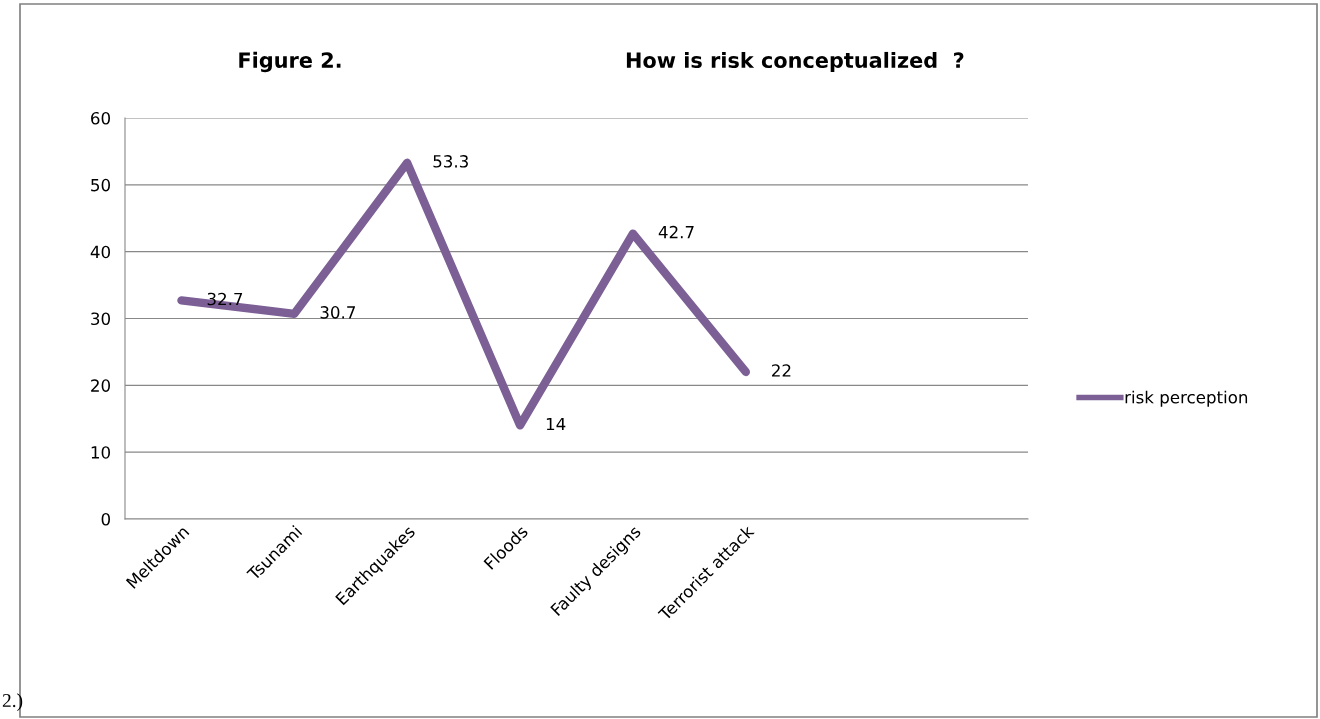 This screenshot has height=719, width=1320. I want to click on data-label: 22, so click(781, 370).